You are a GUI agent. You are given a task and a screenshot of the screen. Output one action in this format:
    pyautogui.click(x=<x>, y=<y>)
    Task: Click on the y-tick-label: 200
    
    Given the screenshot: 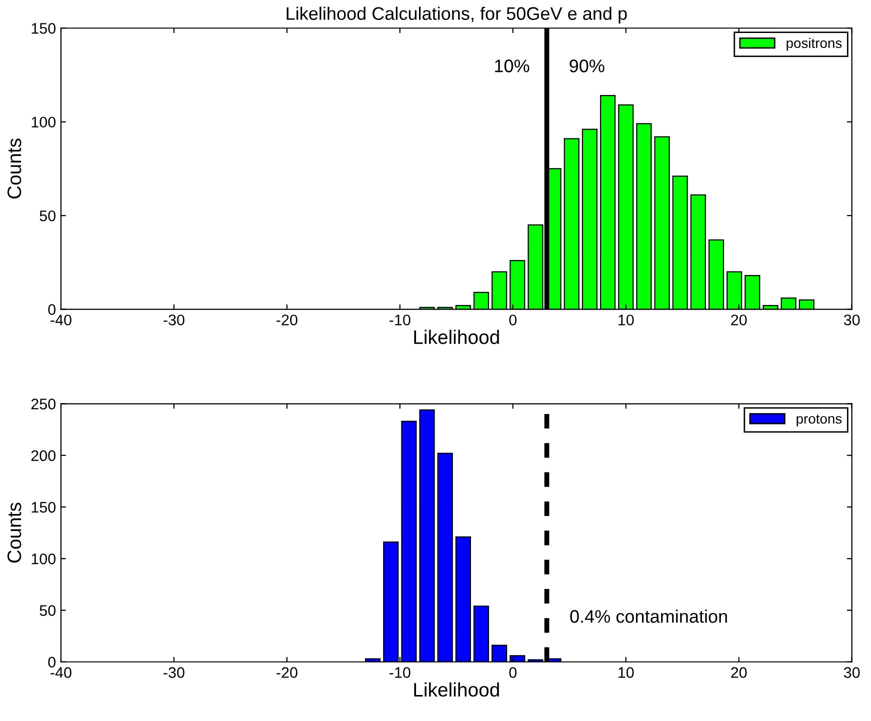 What is the action you would take?
    pyautogui.click(x=43, y=456)
    